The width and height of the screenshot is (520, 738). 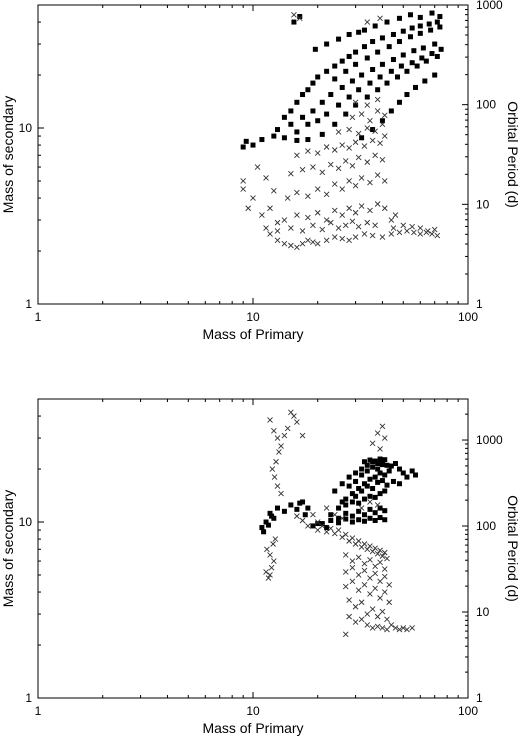 I want to click on y2-tick-label: 1000, so click(x=489, y=440).